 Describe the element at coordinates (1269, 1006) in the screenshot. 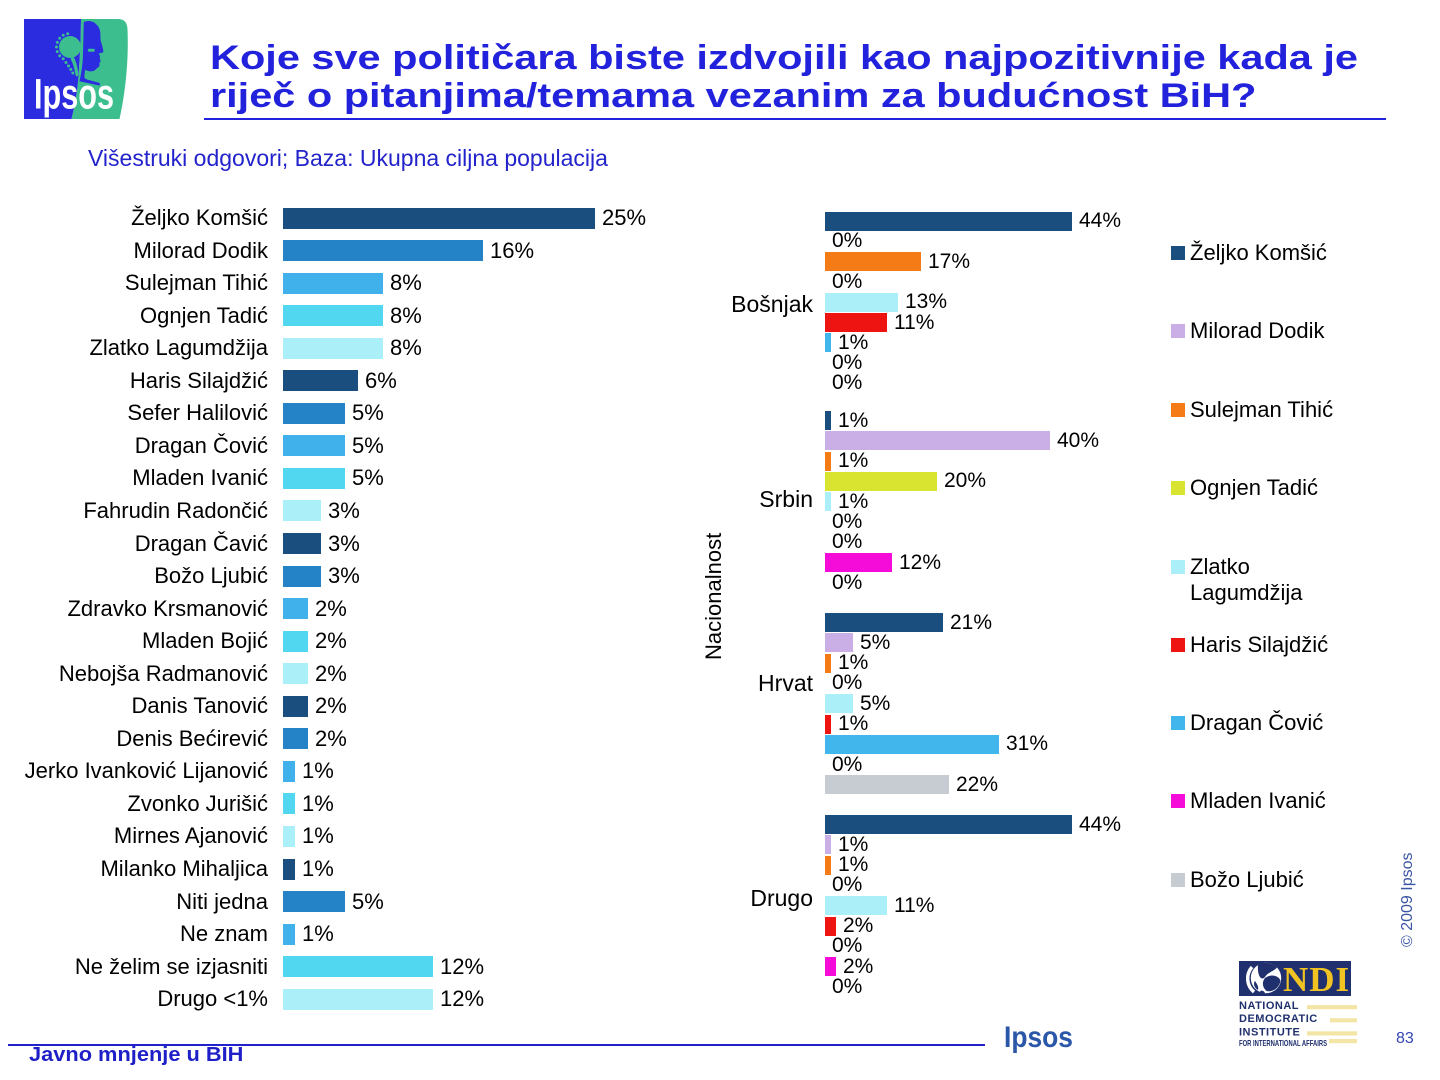

I see `svg-text: NATIONAL` at that location.